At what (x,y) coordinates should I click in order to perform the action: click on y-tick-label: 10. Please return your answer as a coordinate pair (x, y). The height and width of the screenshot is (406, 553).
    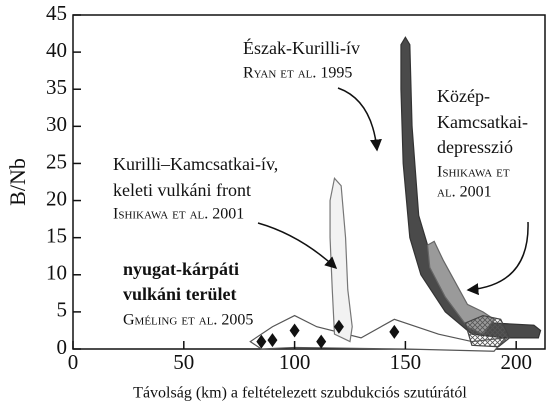
    Looking at the image, I should click on (56, 273).